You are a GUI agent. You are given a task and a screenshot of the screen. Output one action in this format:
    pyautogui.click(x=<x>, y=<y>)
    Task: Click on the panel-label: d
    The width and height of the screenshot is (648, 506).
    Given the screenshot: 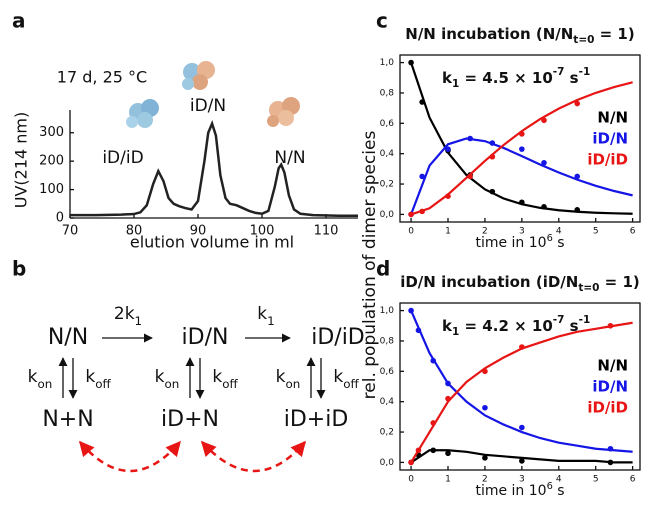 What is the action you would take?
    pyautogui.click(x=383, y=269)
    